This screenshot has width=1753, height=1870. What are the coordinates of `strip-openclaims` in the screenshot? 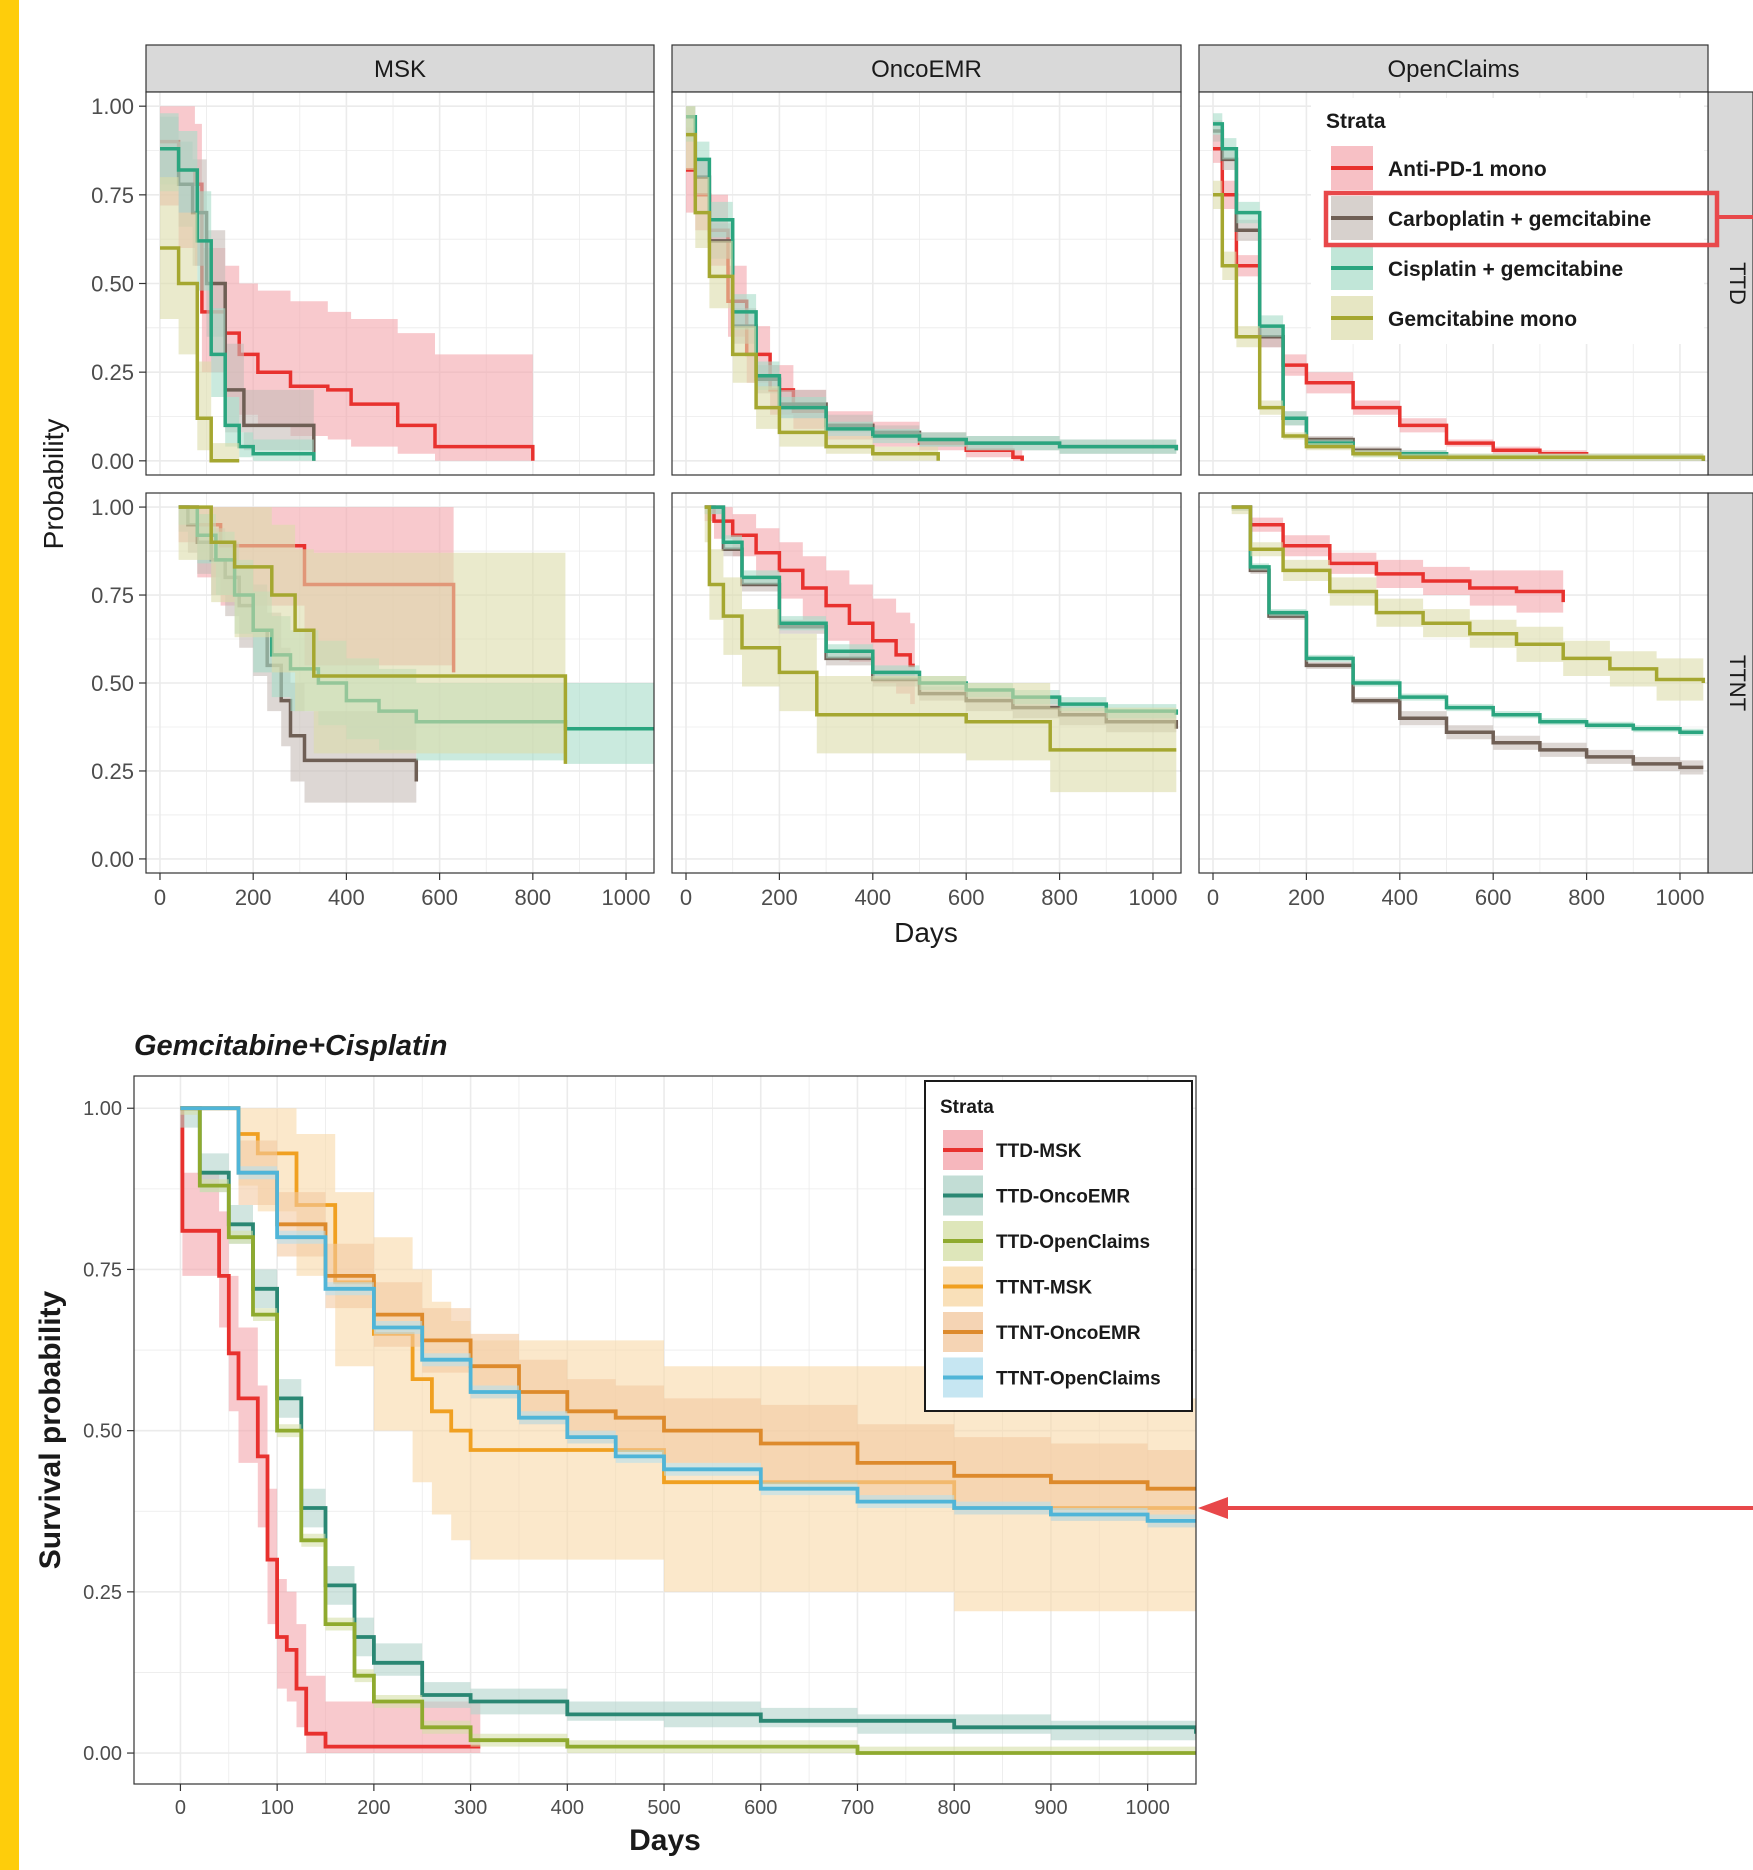 It's located at (1453, 68).